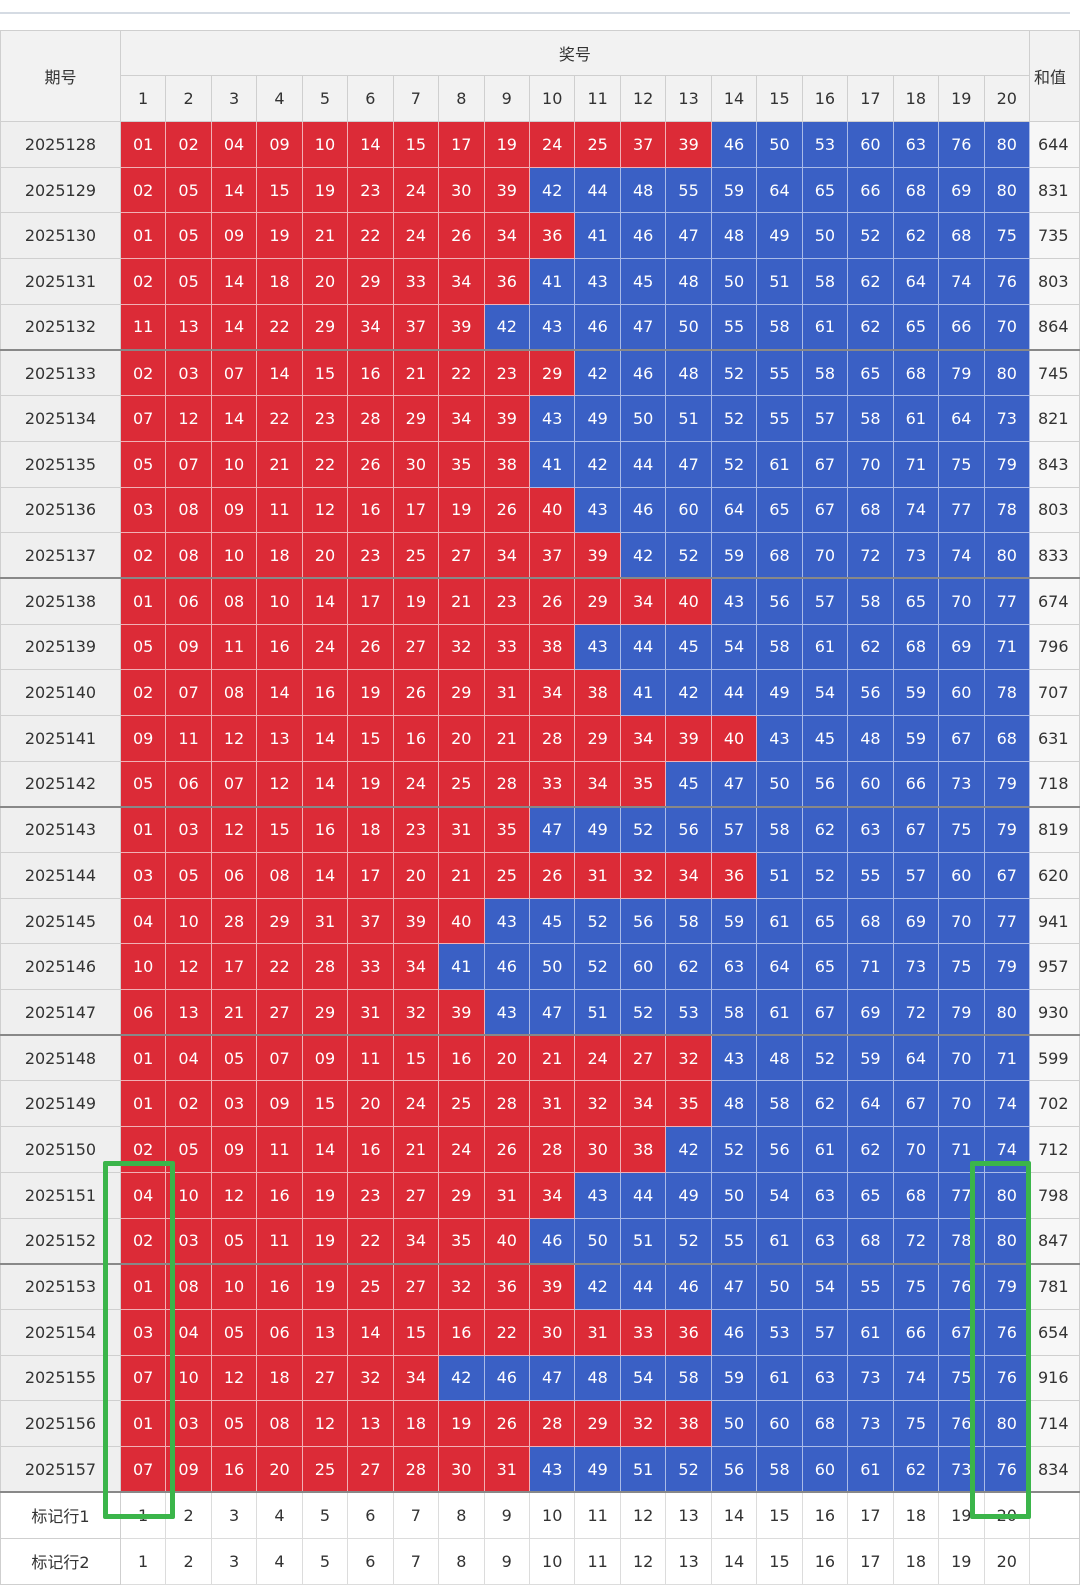 Image resolution: width=1080 pixels, height=1585 pixels. What do you see at coordinates (416, 144) in the screenshot?
I see `number-cell: 15` at bounding box center [416, 144].